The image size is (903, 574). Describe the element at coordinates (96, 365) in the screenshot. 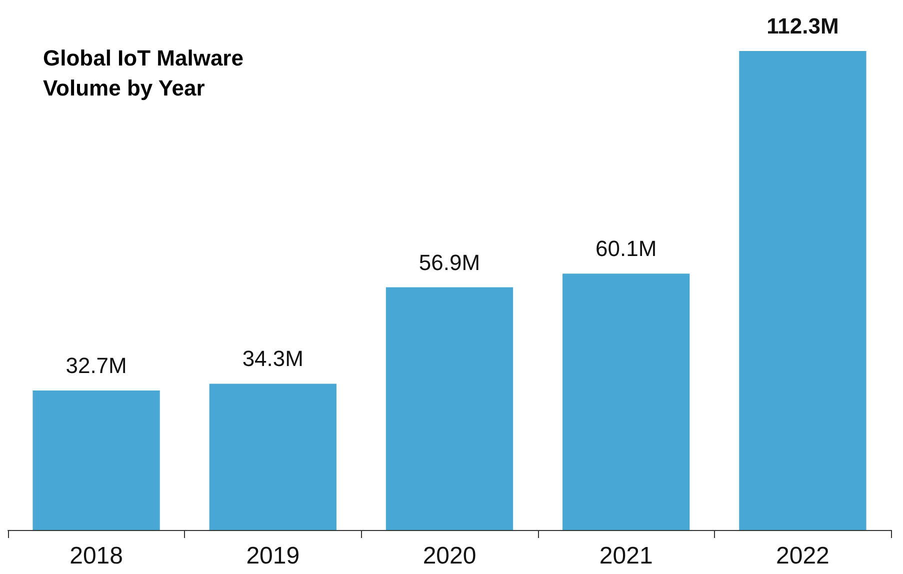

I see `data-label: 32.7M` at that location.